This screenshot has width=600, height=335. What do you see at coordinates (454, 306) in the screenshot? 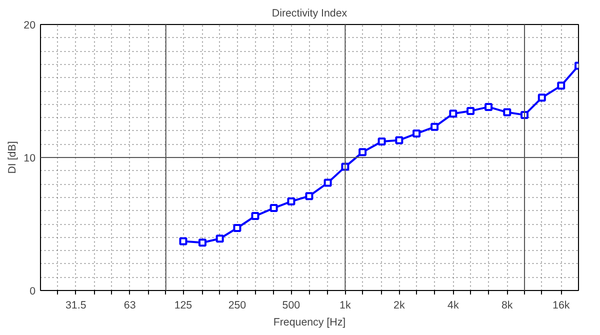
I see `x-tick-label: 4k` at bounding box center [454, 306].